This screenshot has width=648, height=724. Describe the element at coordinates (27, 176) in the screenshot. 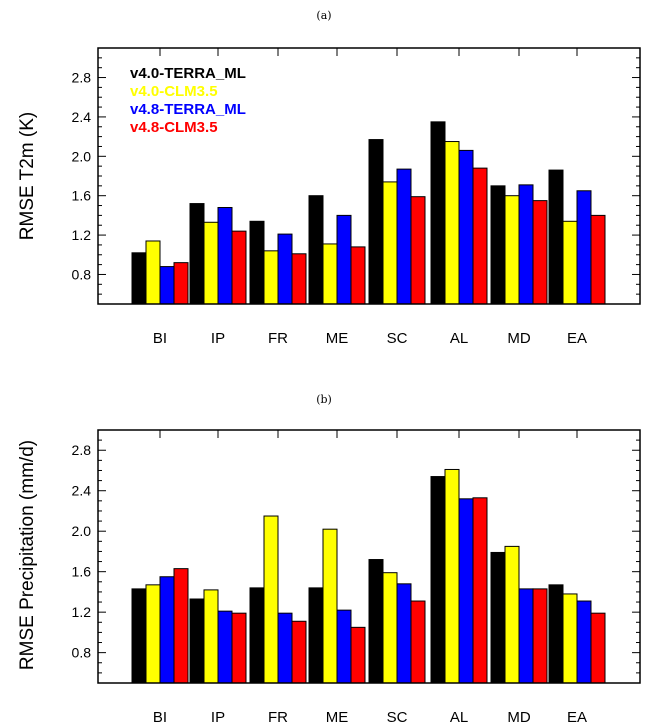

I see `panel-a-y-axis-title: RMSE T2m (K)` at that location.